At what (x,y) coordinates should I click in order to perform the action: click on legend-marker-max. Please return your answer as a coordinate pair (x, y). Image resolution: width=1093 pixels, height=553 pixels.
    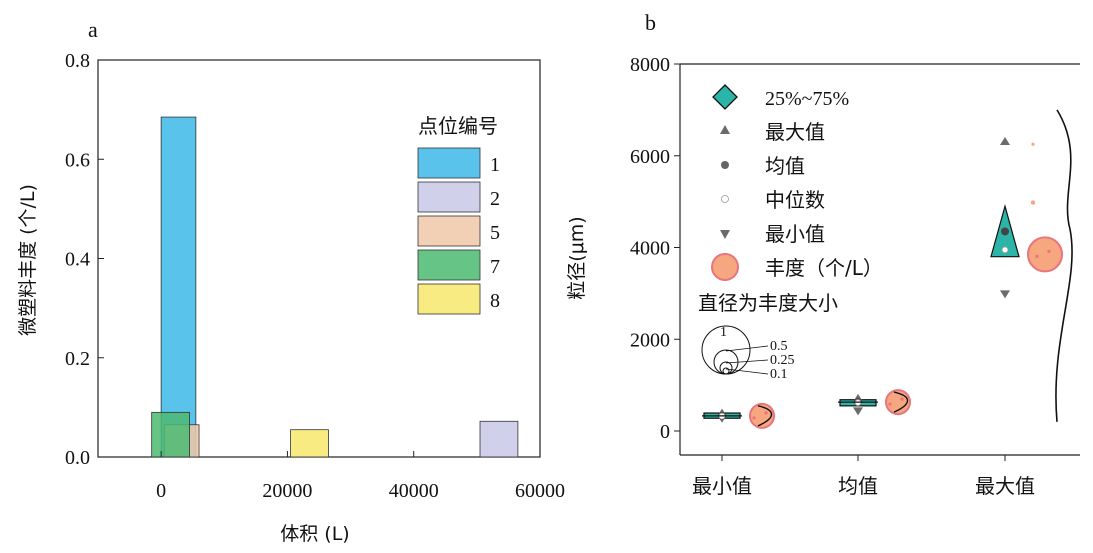
    Looking at the image, I should click on (725, 129).